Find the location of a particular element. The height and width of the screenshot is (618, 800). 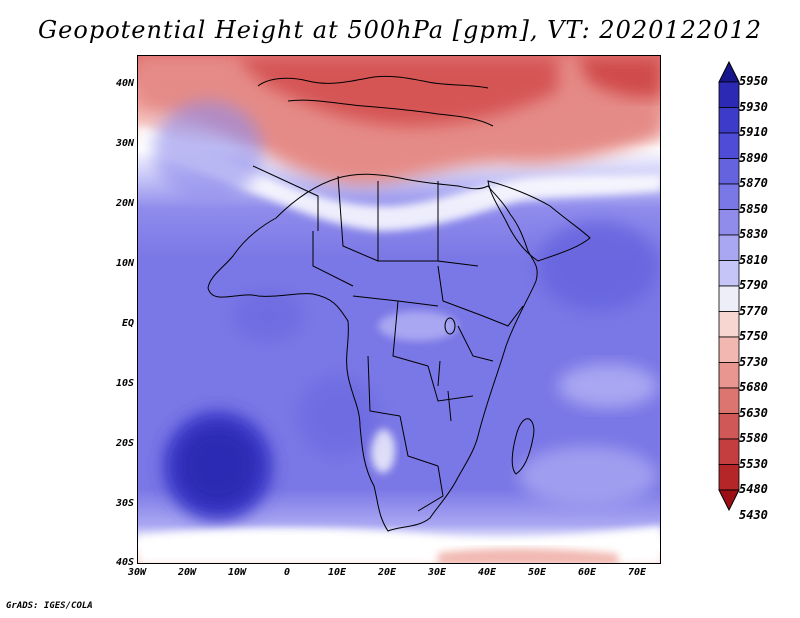

lon-label-10e: 10E is located at coordinates (337, 572).